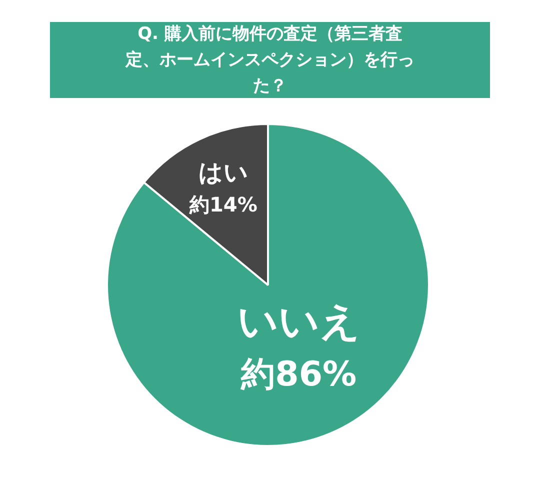 The width and height of the screenshot is (536, 482). What do you see at coordinates (270, 60) in the screenshot?
I see `chart-title: Q. 購入前に物件の査定（第三者査定、ホームインスペクション）を行った？` at bounding box center [270, 60].